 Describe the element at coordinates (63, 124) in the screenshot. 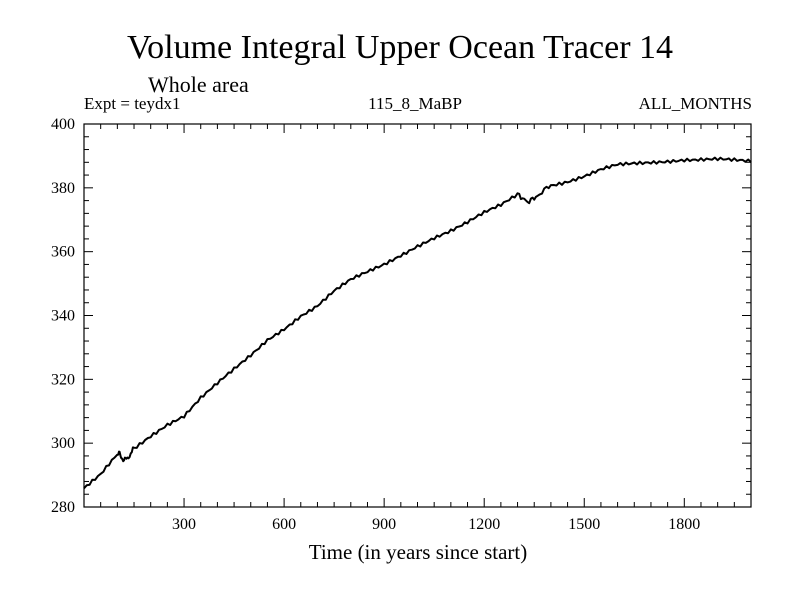

I see `y-tick-label: 400` at that location.